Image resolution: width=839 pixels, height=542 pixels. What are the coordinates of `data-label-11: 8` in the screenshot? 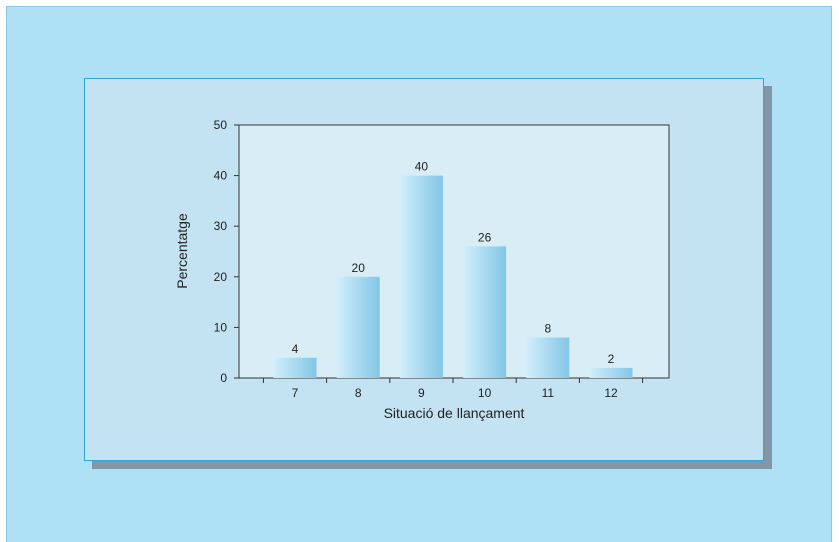 It's located at (547, 329).